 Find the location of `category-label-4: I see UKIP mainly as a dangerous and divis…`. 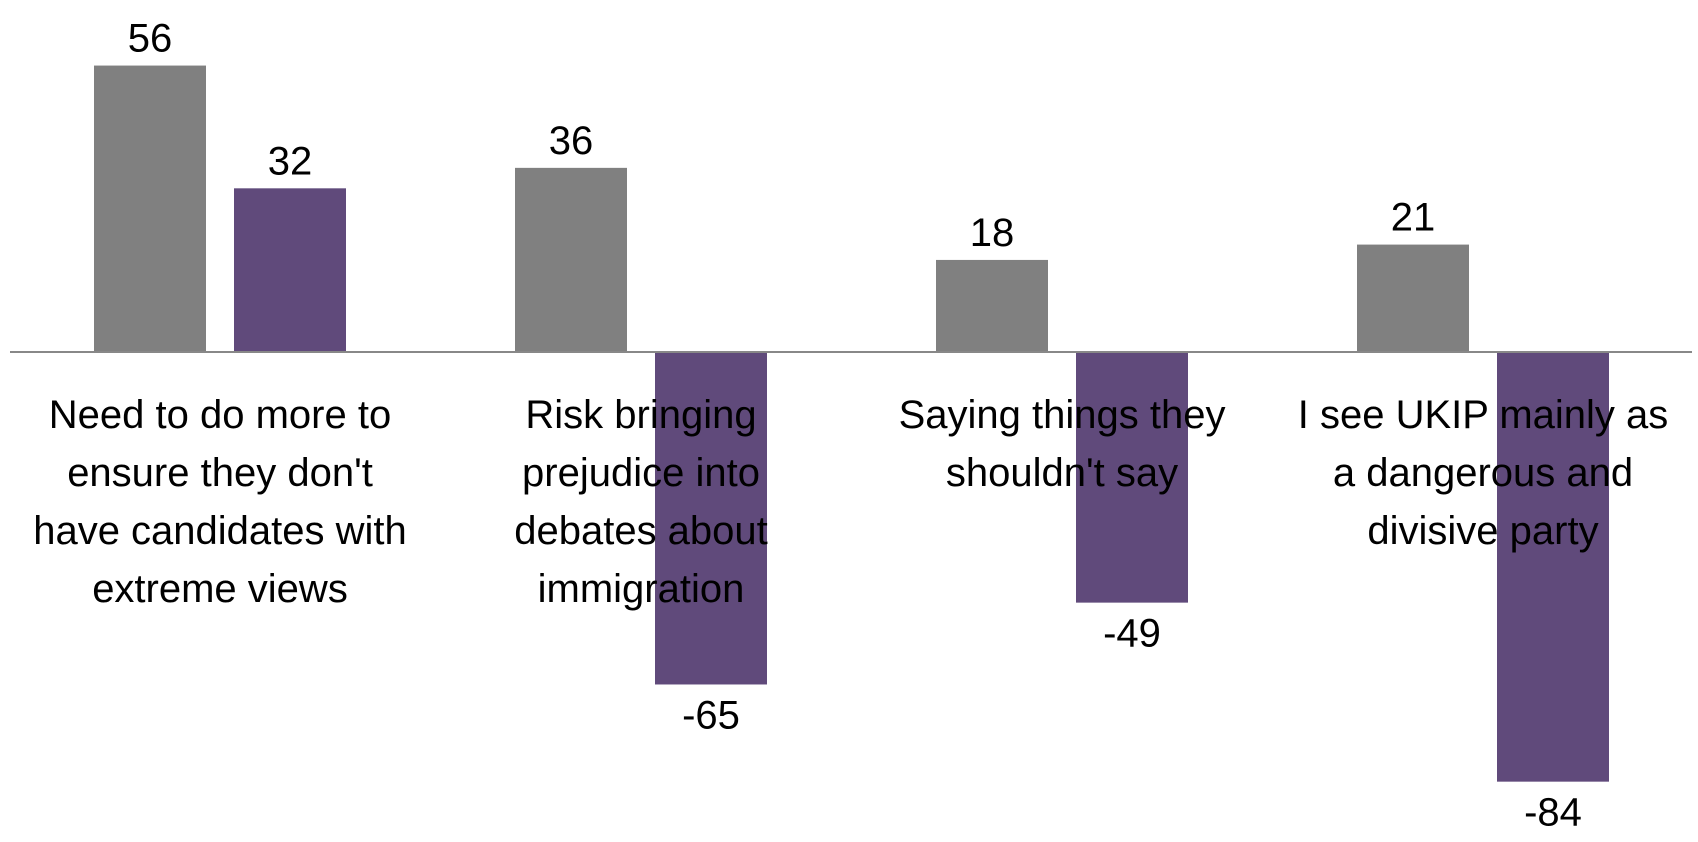

category-label-4: I see UKIP mainly as a dangerous and divis… is located at coordinates (1483, 473).